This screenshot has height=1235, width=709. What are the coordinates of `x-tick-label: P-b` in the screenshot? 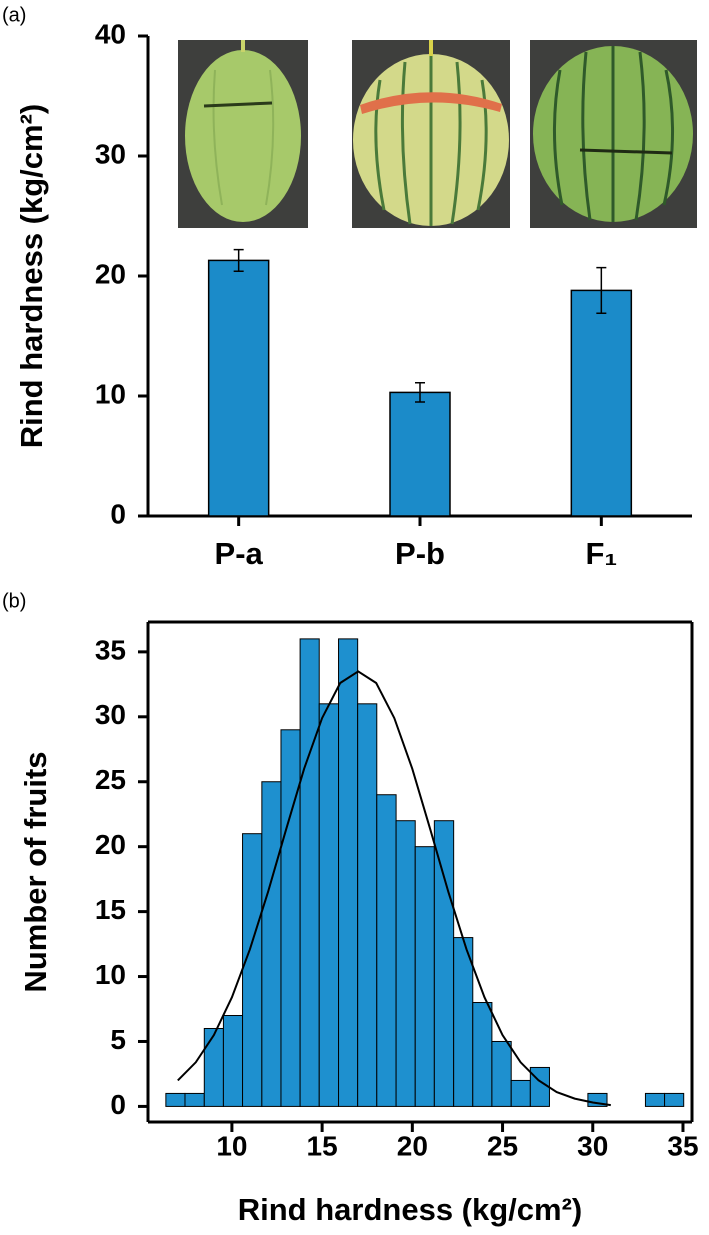 It's located at (420, 553).